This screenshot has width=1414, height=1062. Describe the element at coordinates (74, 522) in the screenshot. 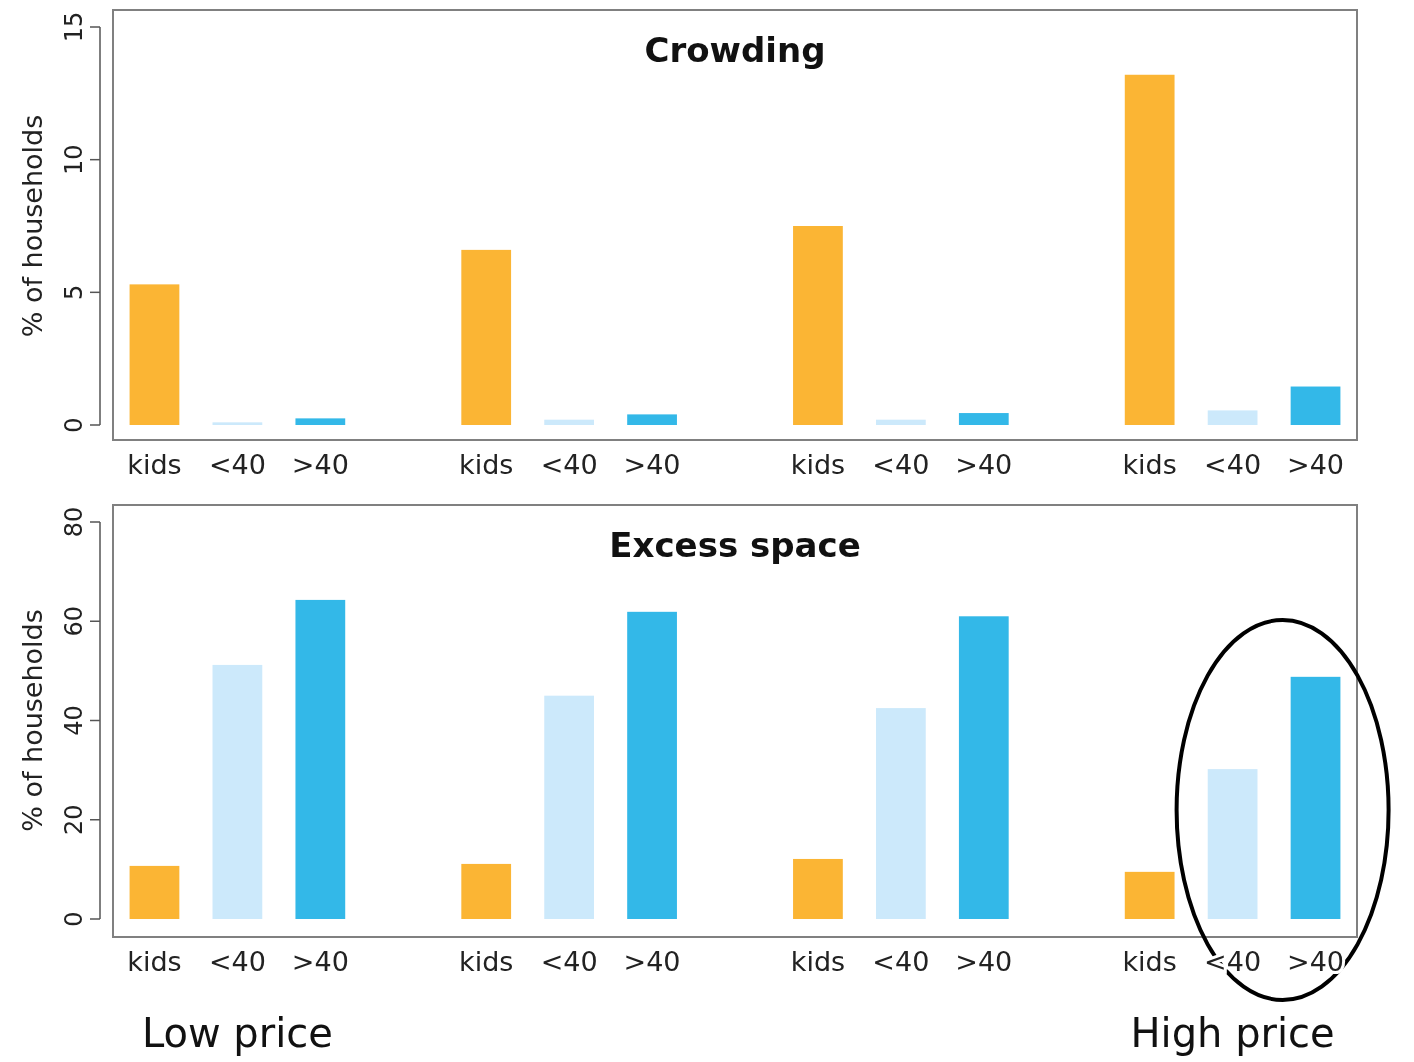

I see `y-tick-label: 80` at that location.